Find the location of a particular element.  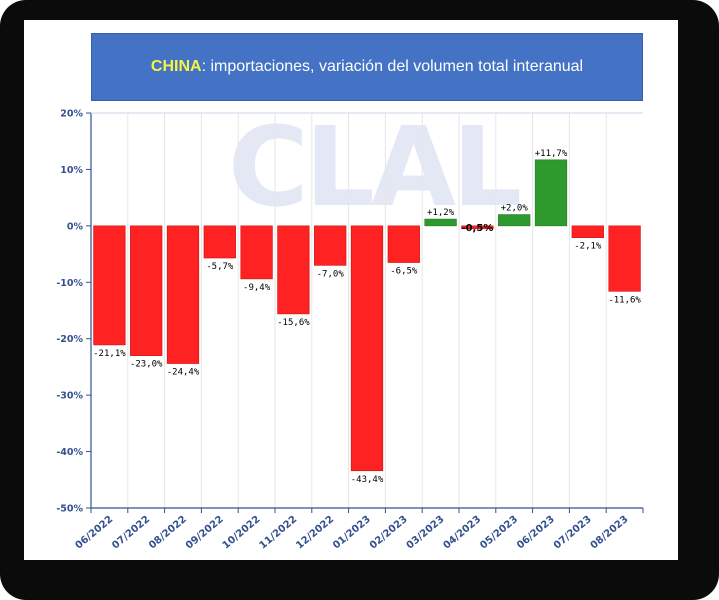

bar-data-label: -7,0% is located at coordinates (331, 274).